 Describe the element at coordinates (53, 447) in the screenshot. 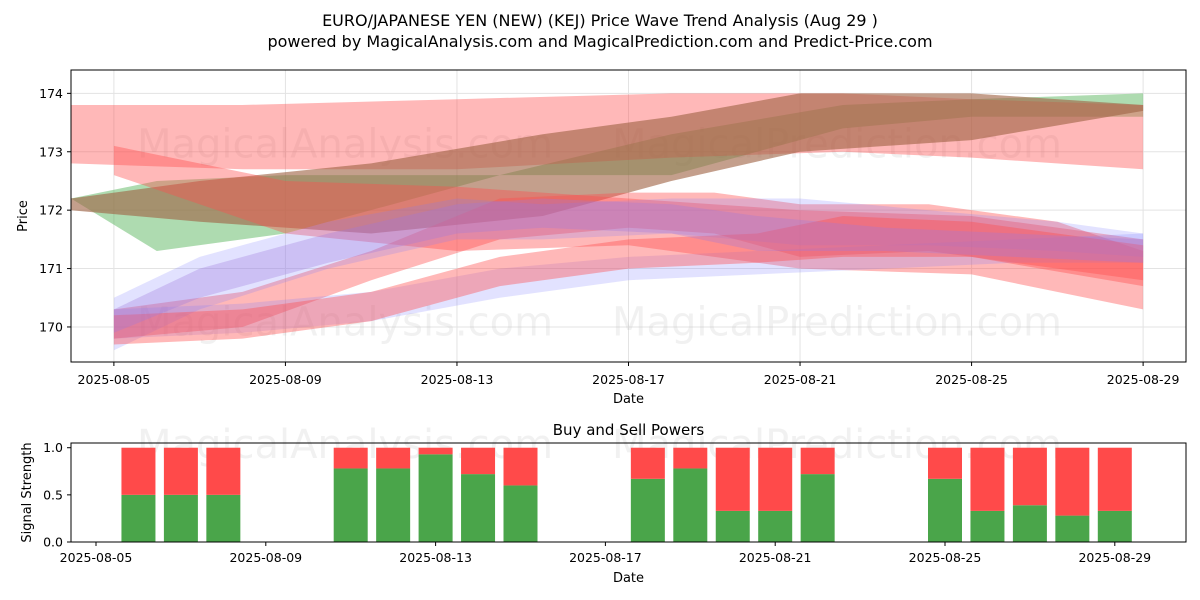

I see `bar-y-tick-label: 1.0` at that location.